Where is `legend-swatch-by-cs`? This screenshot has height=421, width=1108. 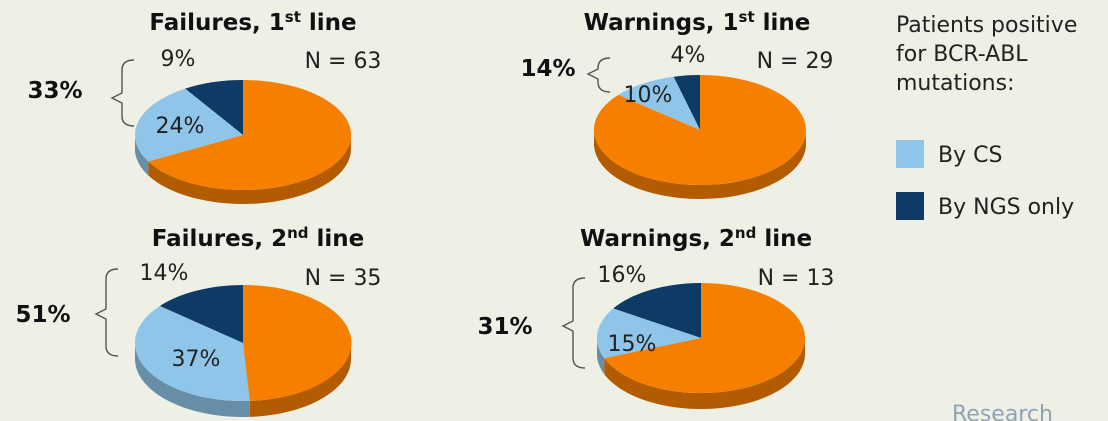 legend-swatch-by-cs is located at coordinates (910, 154).